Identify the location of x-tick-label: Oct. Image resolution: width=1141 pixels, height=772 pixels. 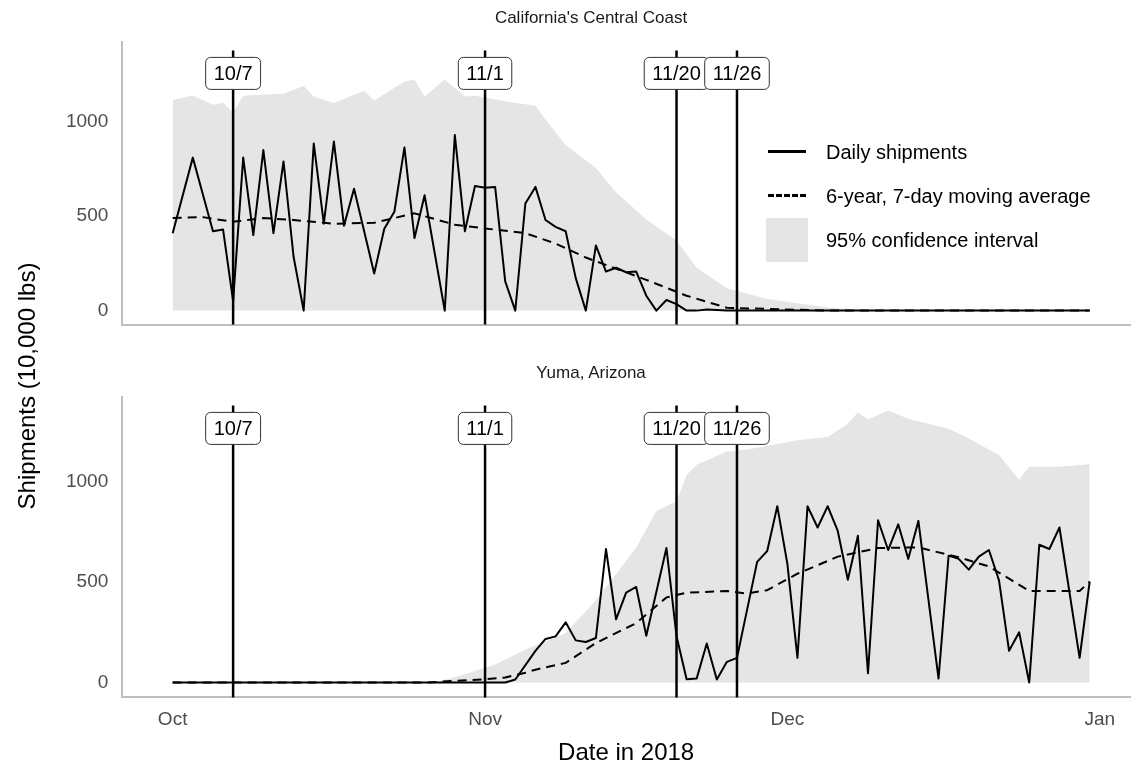
(173, 719).